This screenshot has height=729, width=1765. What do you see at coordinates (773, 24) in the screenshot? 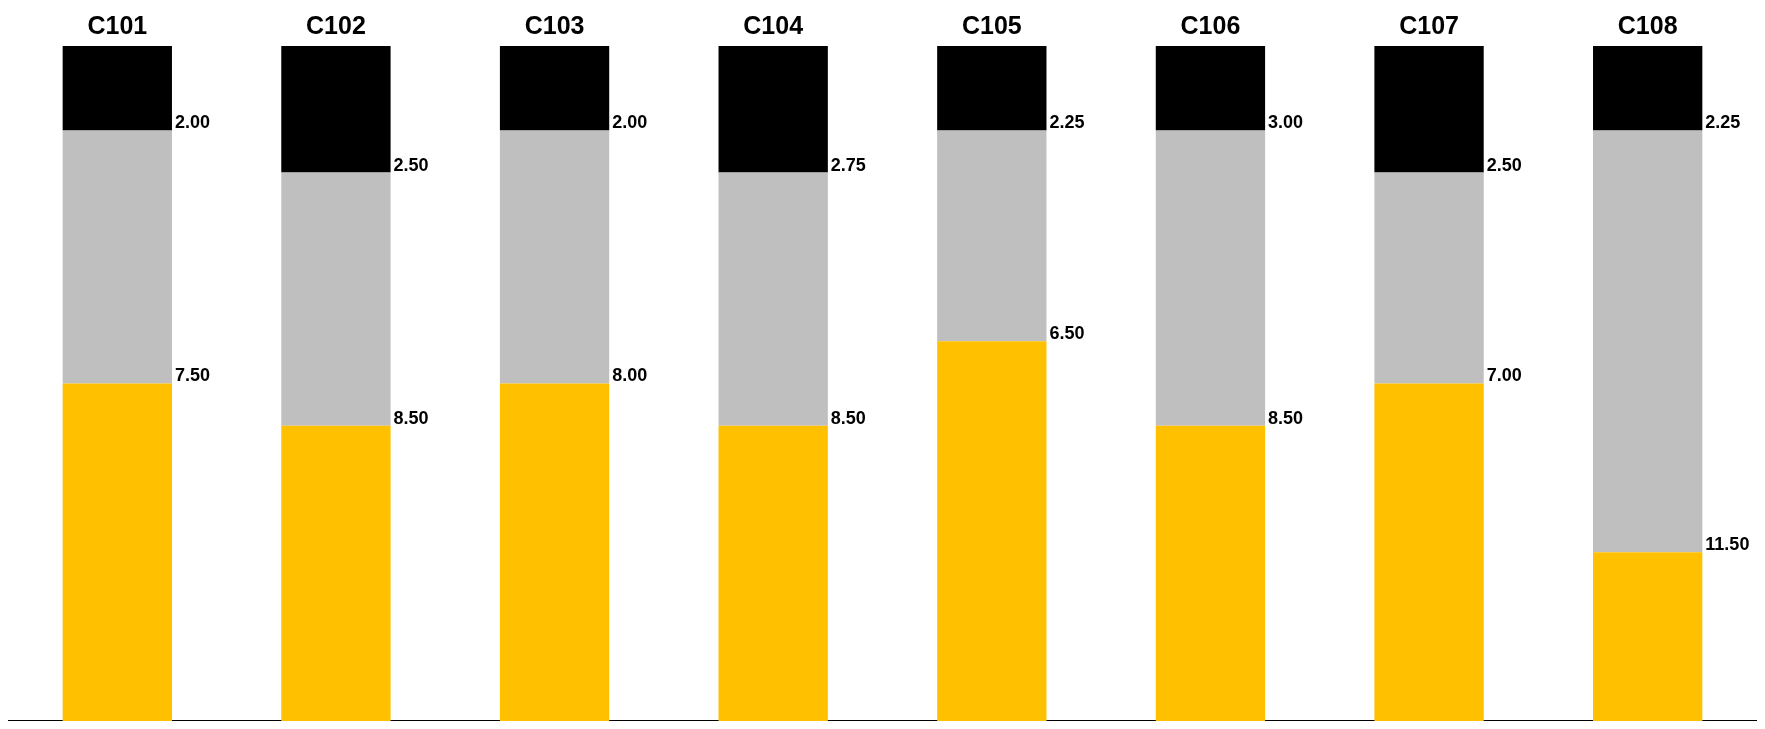
I see `x-tick-label: C104` at bounding box center [773, 24].